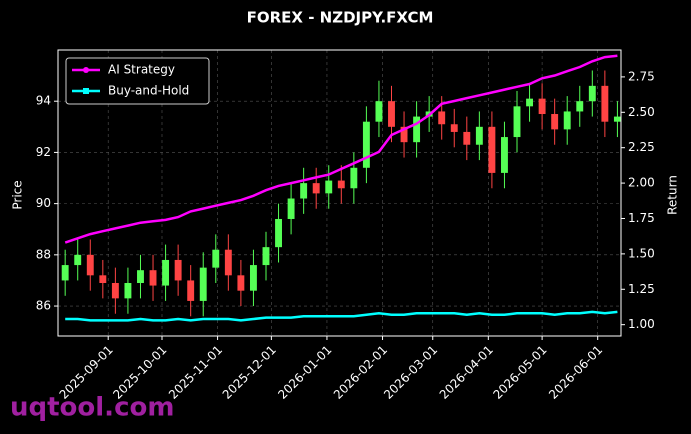  Describe the element at coordinates (141, 70) in the screenshot. I see `legend-label: AI Strategy` at that location.